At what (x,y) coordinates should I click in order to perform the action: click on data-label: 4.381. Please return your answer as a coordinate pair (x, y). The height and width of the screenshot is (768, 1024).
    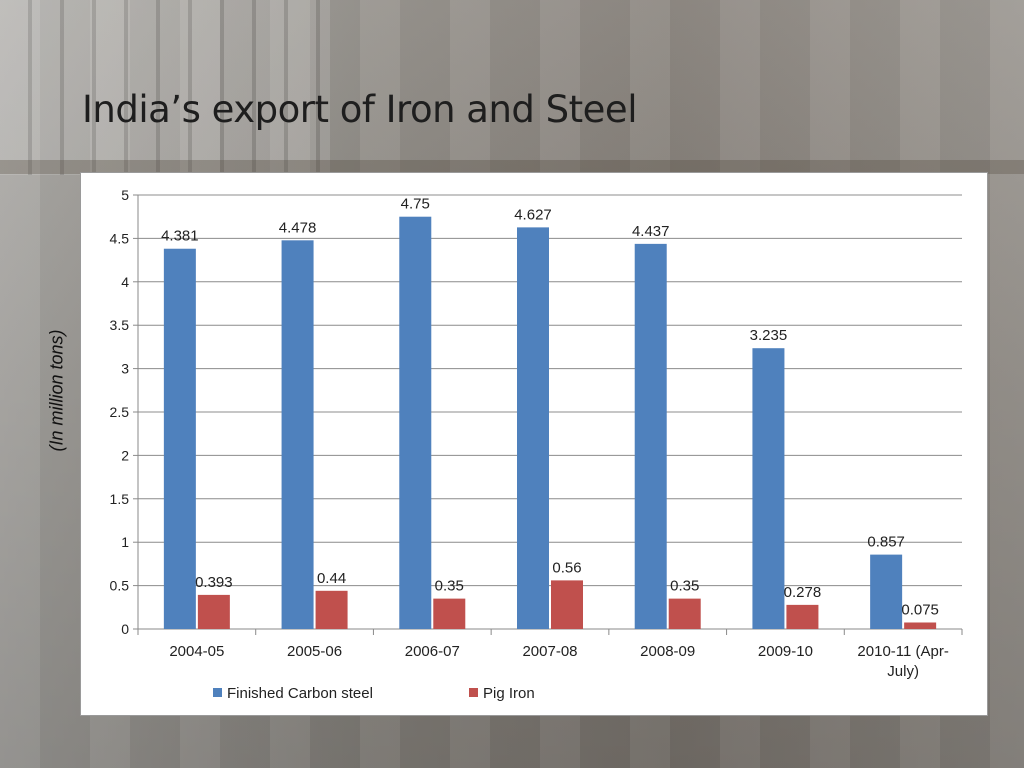
    Looking at the image, I should click on (180, 236).